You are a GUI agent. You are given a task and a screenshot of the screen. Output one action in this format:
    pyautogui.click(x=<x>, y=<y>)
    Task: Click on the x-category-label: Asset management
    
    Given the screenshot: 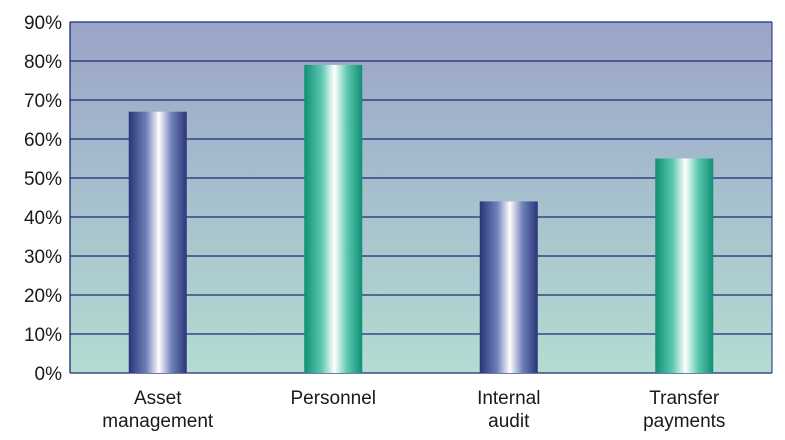 What is the action you would take?
    pyautogui.click(x=158, y=410)
    